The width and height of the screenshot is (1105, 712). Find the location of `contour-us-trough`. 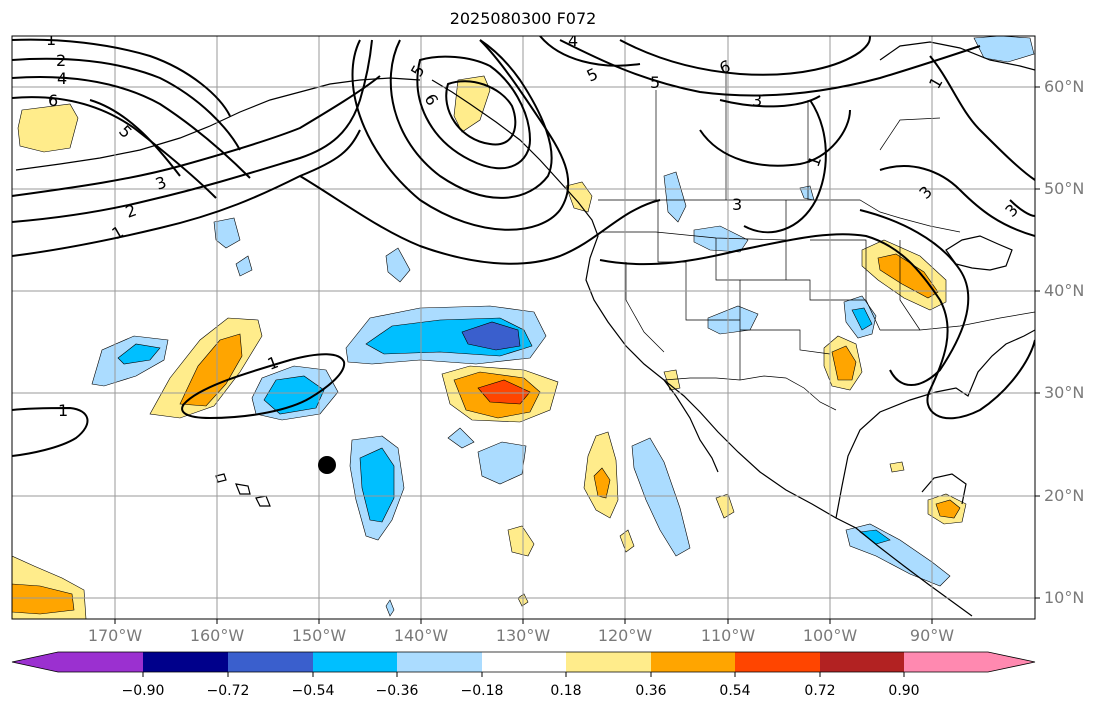

contour-us-trough is located at coordinates (817, 326).